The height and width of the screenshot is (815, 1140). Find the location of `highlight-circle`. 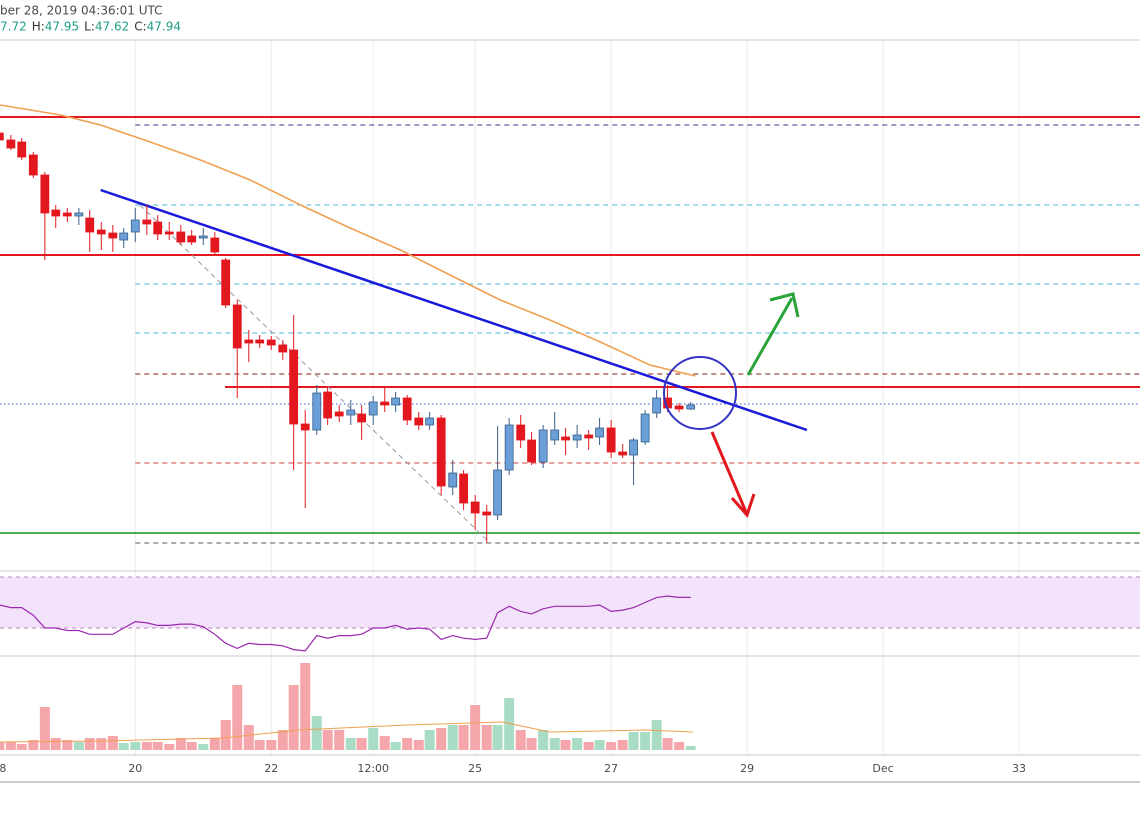

highlight-circle is located at coordinates (700, 393).